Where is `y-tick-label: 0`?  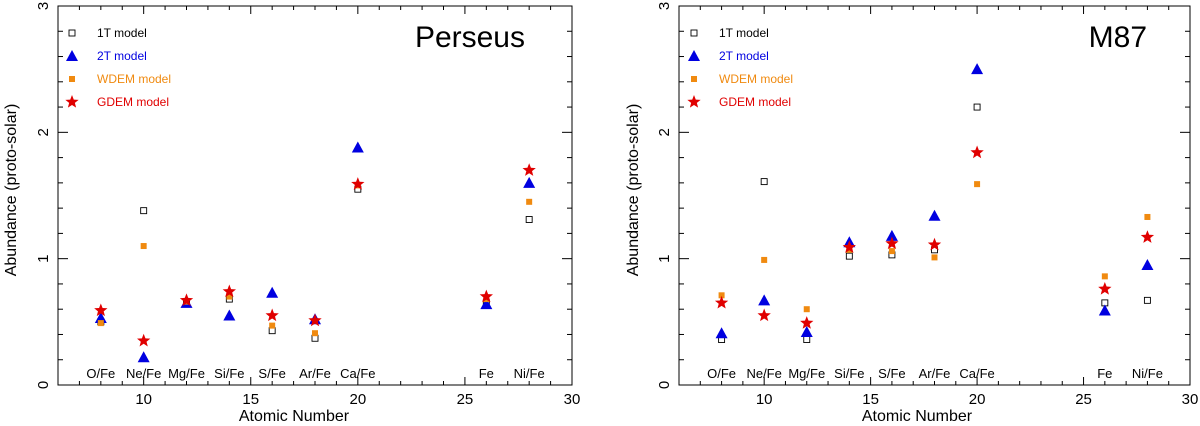 y-tick-label: 0 is located at coordinates (43, 385).